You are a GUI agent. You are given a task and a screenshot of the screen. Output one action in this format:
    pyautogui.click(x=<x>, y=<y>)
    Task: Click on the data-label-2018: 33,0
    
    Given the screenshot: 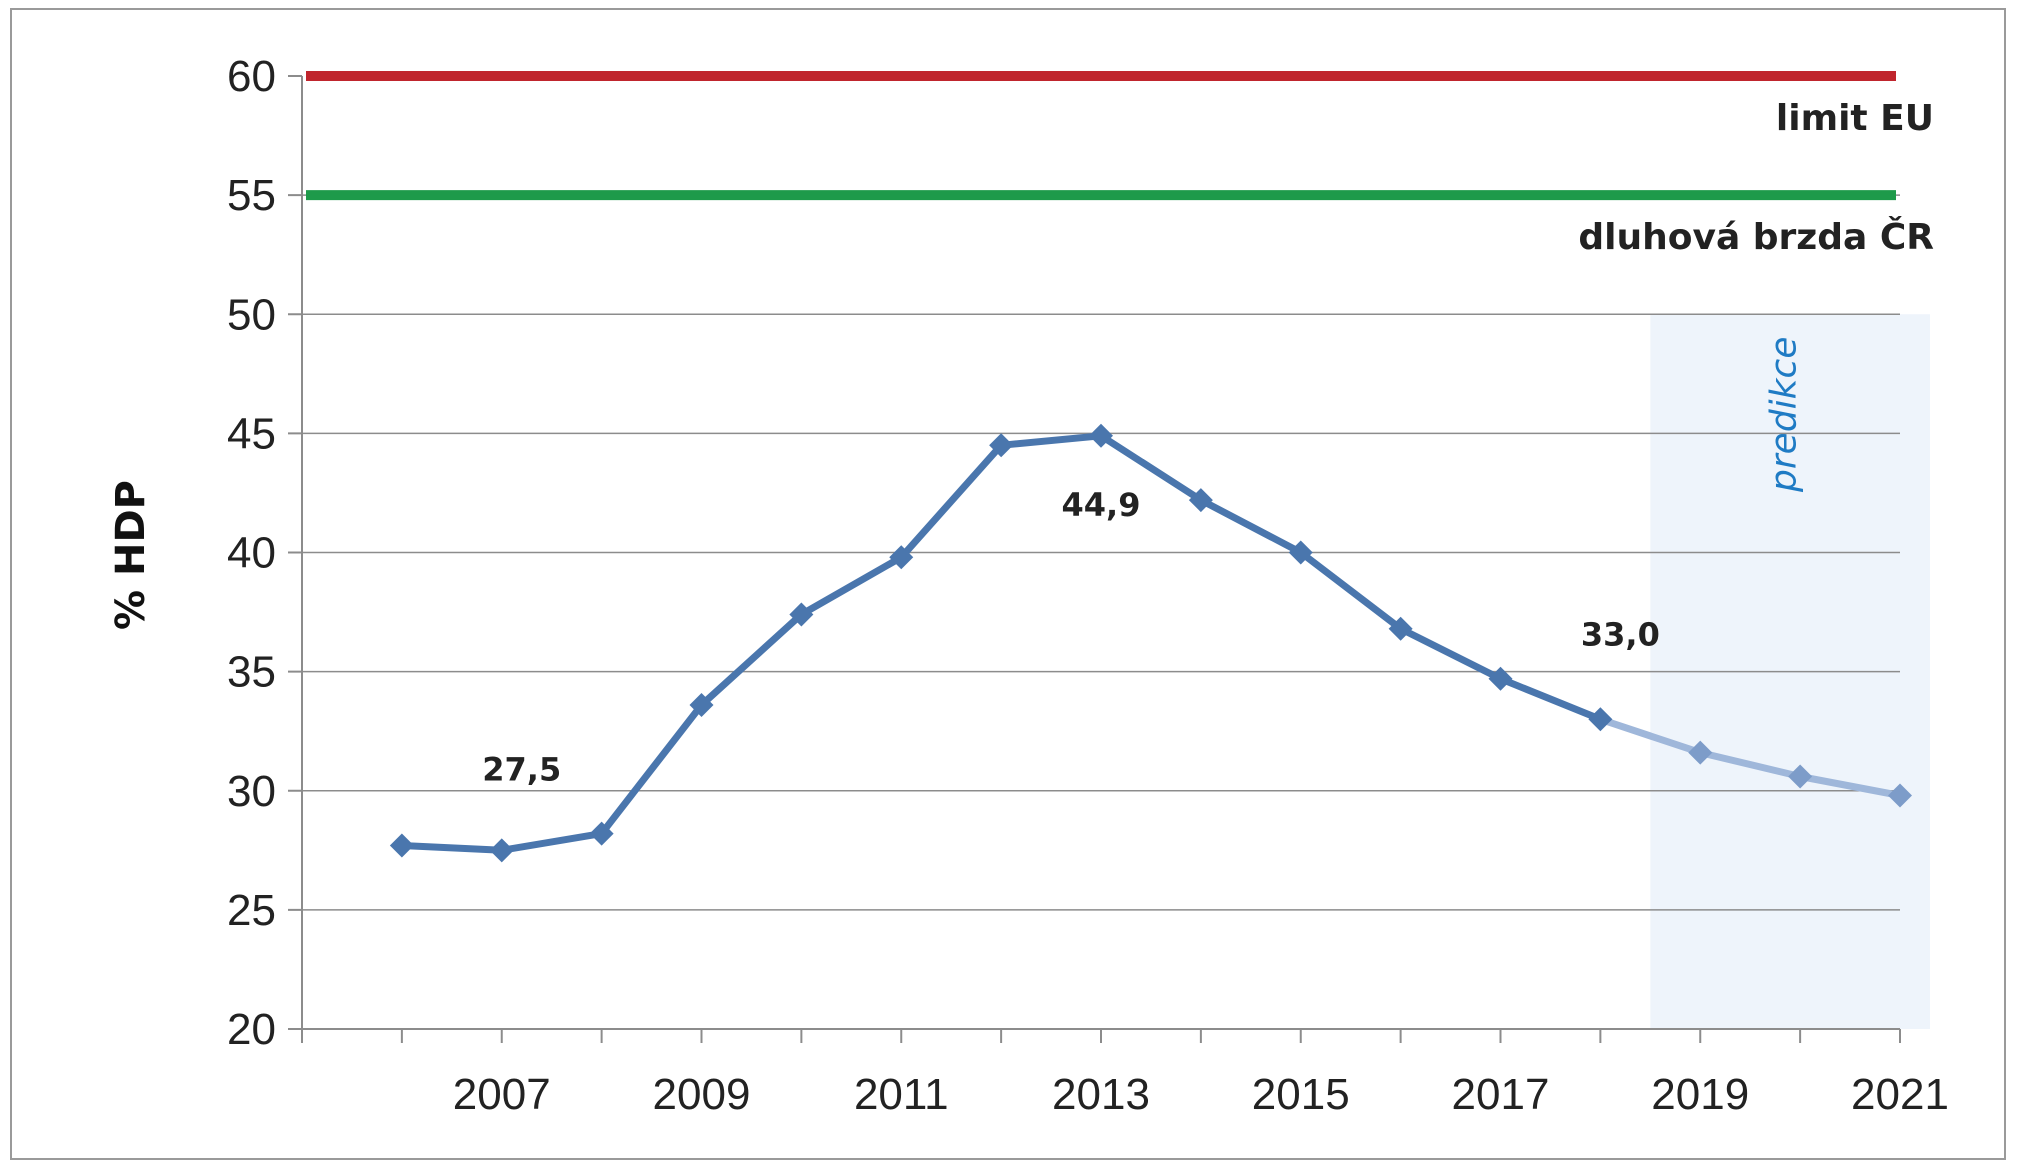 What is the action you would take?
    pyautogui.click(x=1620, y=634)
    